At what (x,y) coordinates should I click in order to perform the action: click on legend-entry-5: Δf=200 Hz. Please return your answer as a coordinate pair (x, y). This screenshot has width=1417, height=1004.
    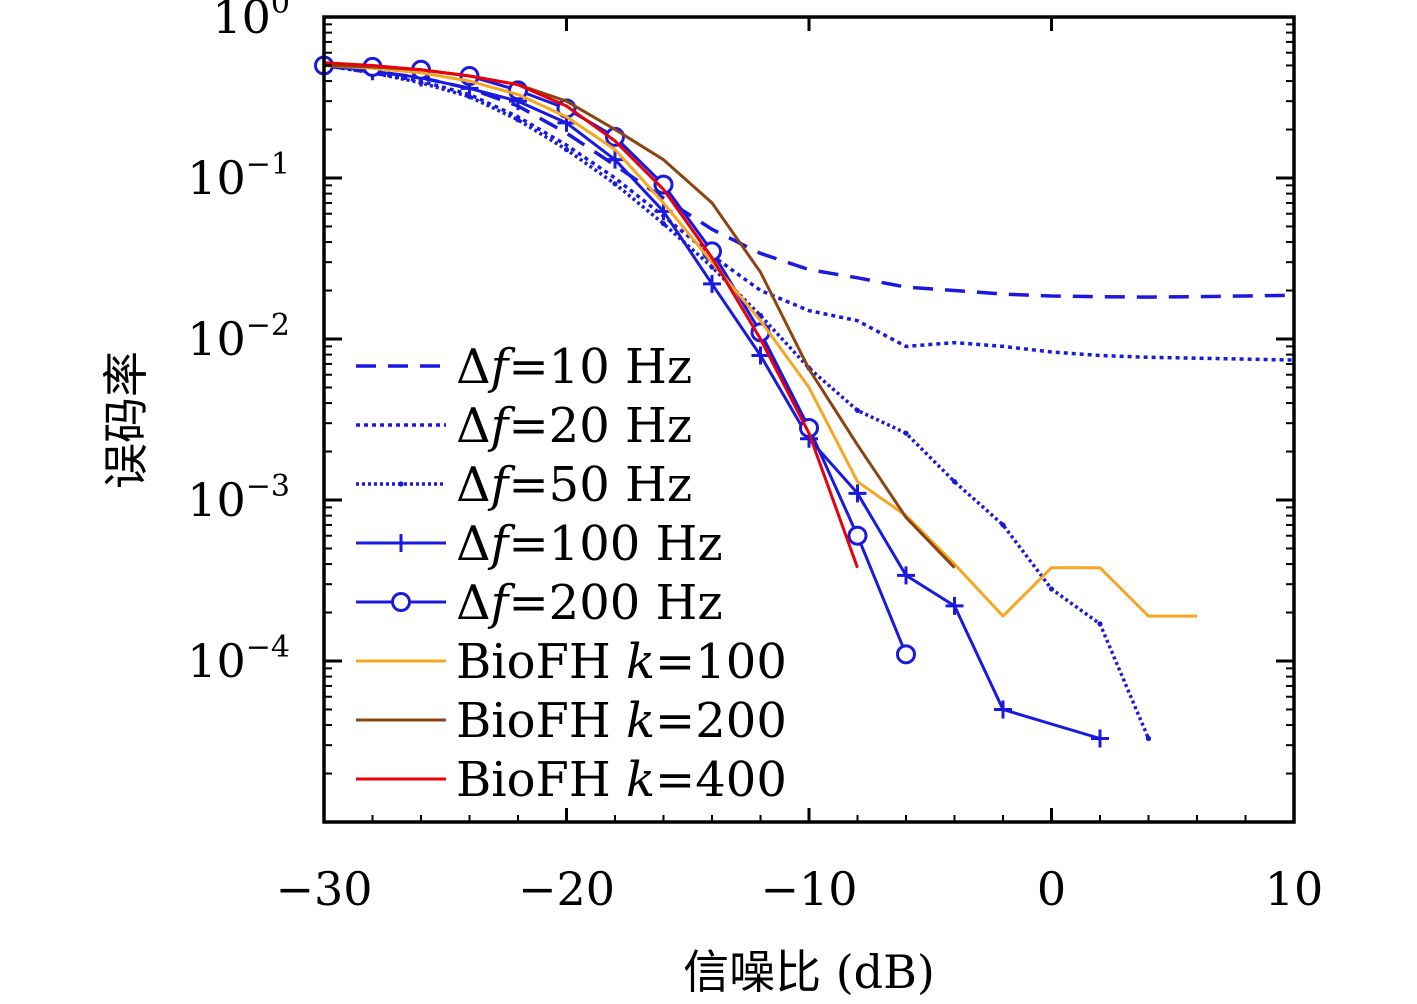
    Looking at the image, I should click on (539, 603).